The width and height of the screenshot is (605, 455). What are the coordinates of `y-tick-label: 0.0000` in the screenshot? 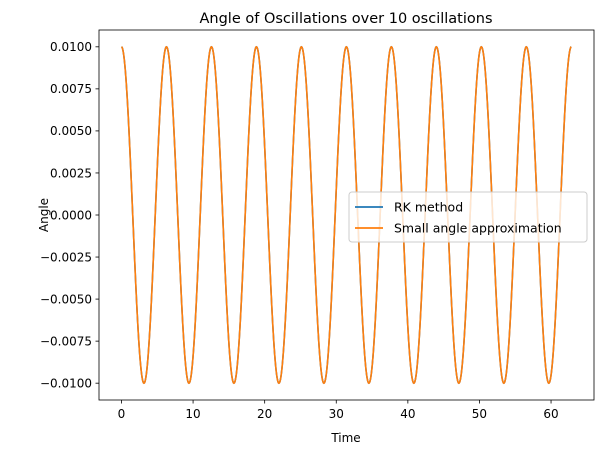 It's located at (71, 215).